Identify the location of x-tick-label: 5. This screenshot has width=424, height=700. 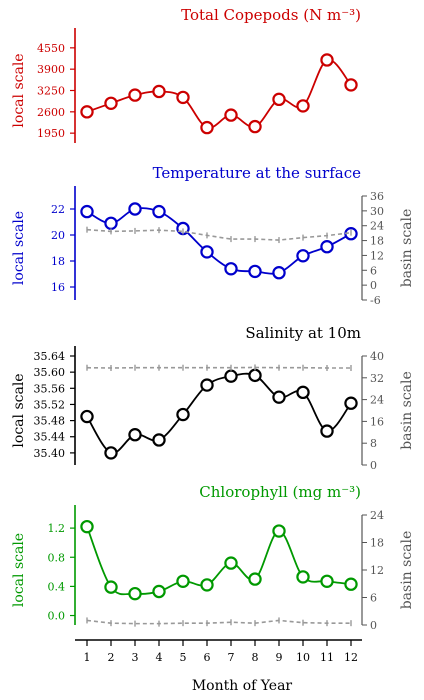
(183, 657).